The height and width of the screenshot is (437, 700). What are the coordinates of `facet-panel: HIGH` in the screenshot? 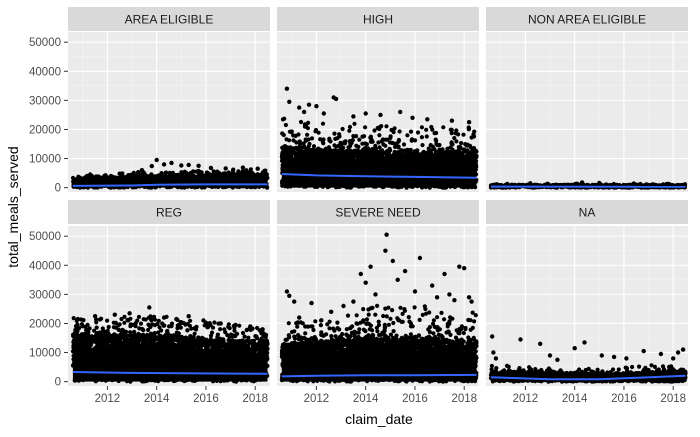 It's located at (378, 99).